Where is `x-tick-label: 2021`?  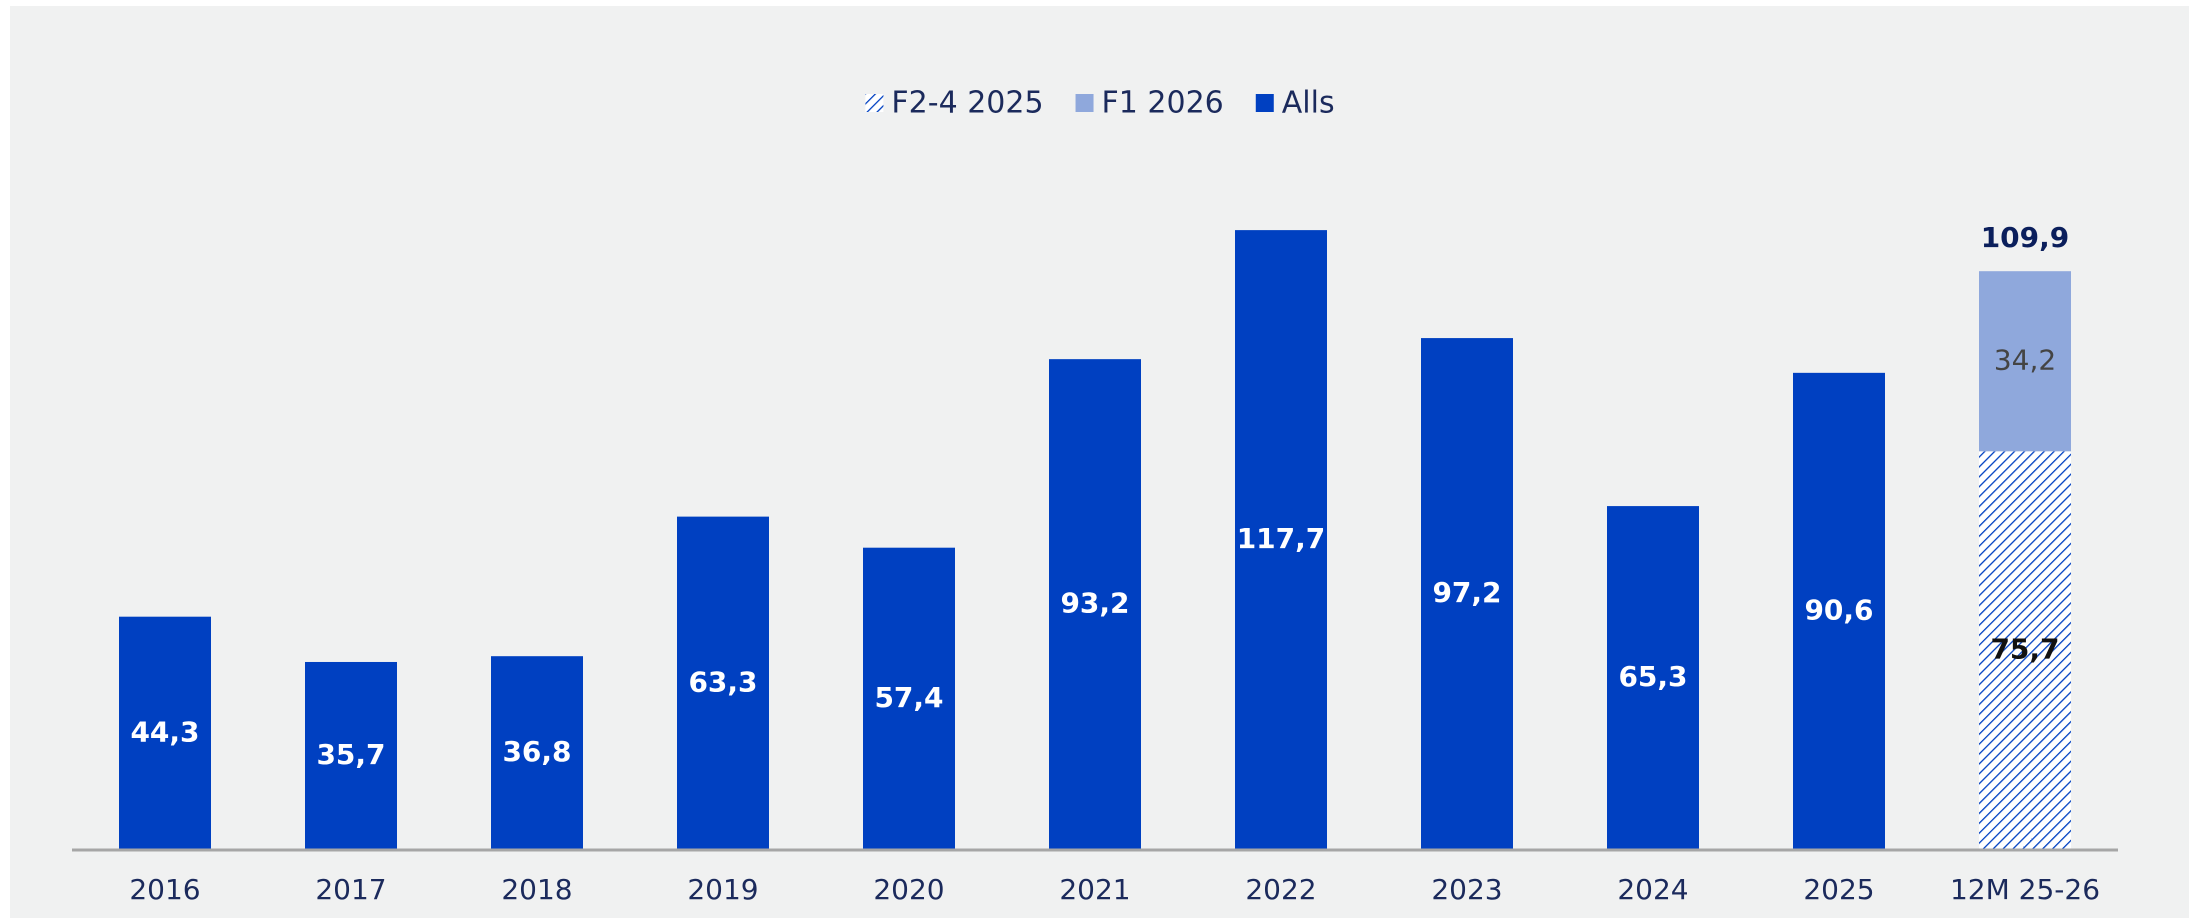 x-tick-label: 2021 is located at coordinates (1094, 889).